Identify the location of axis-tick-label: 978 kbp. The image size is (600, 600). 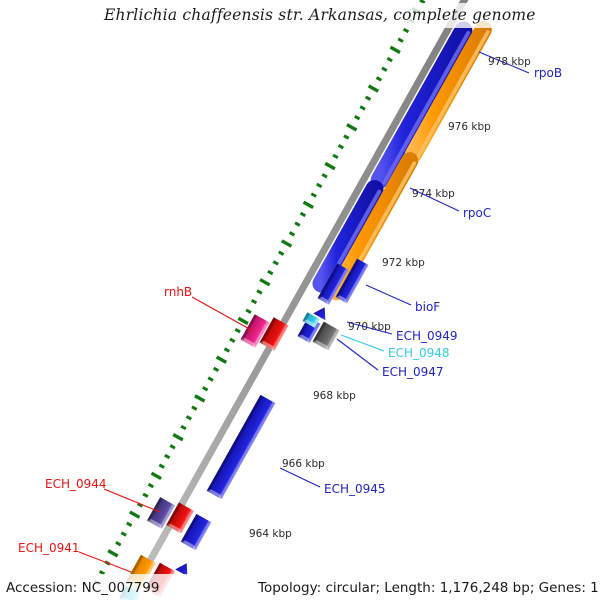
(509, 62).